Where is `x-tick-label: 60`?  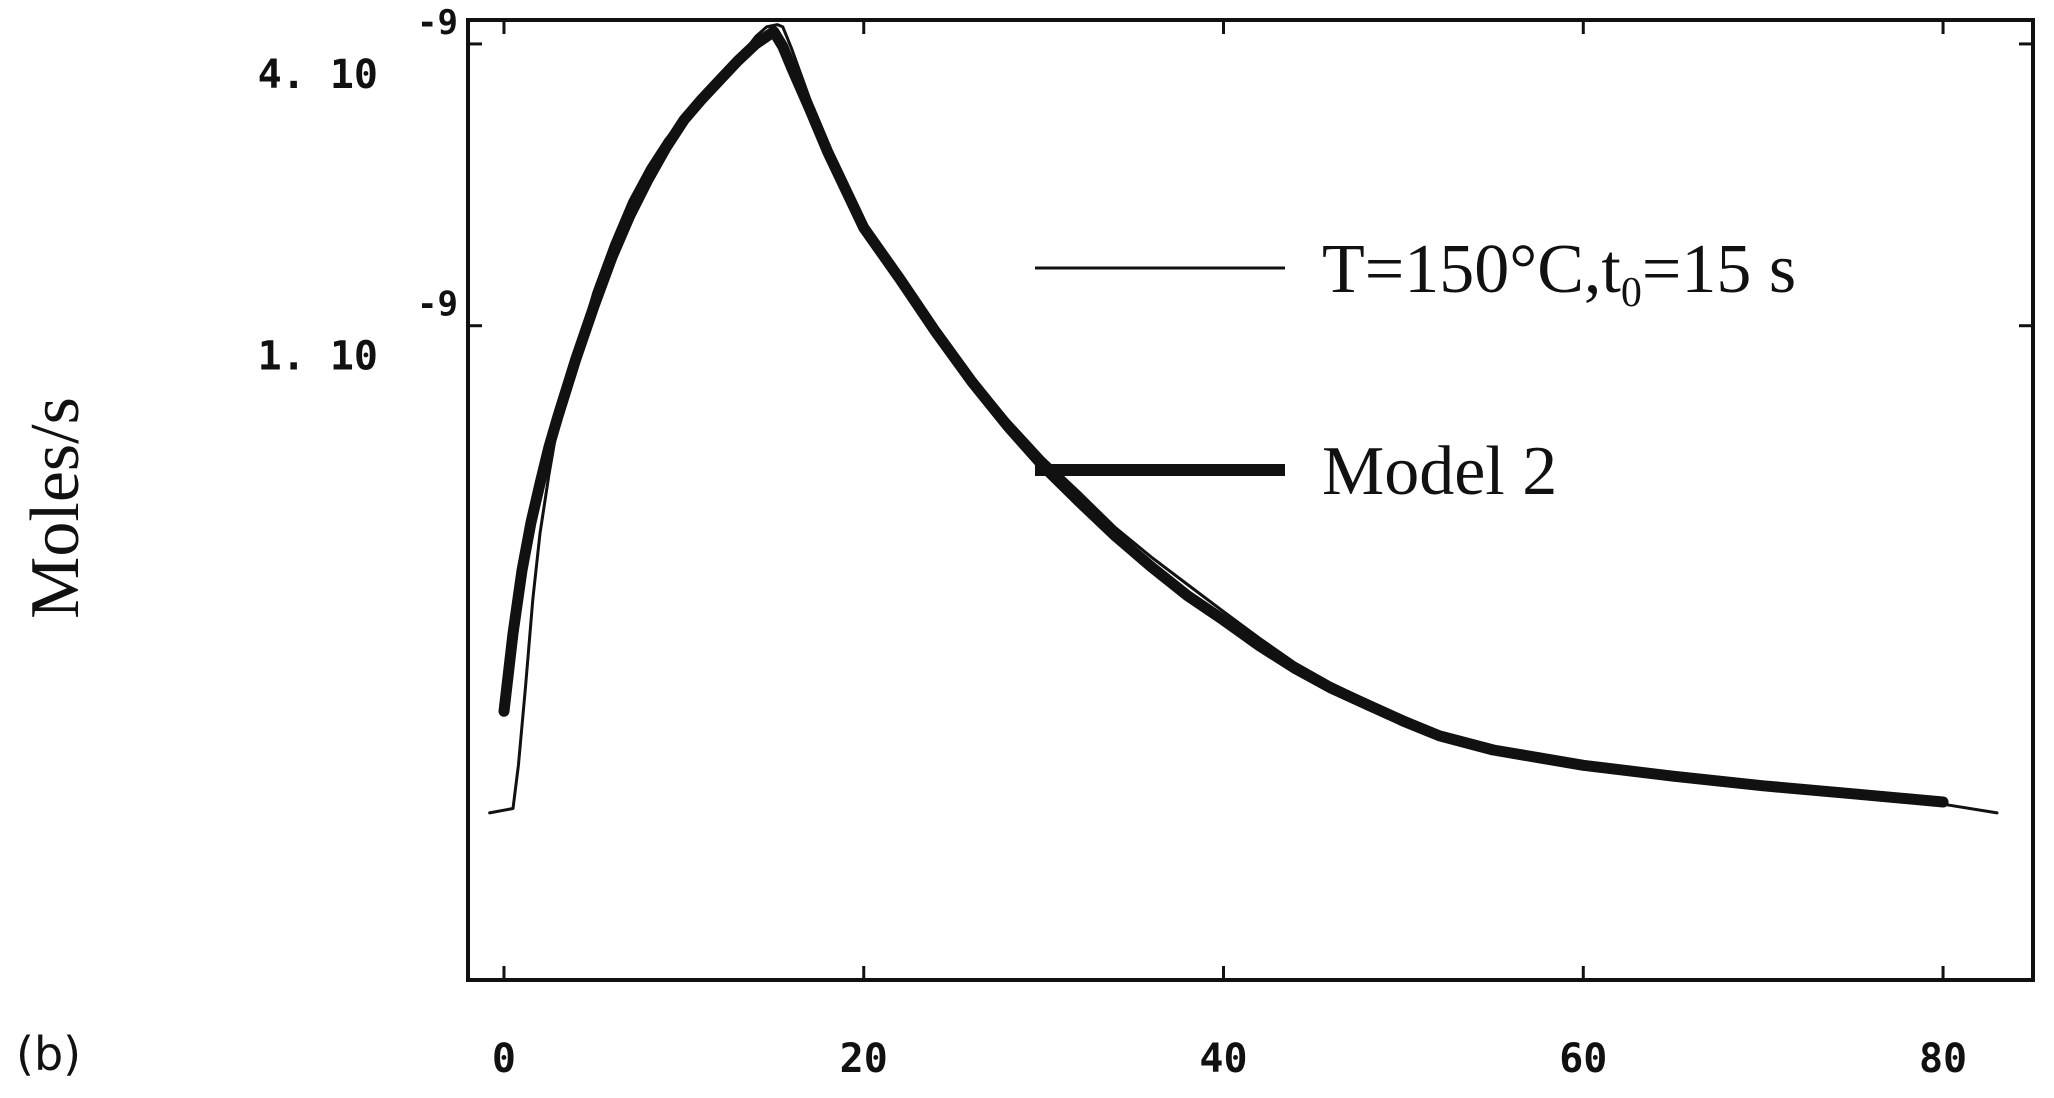
x-tick-label: 60 is located at coordinates (1583, 1059).